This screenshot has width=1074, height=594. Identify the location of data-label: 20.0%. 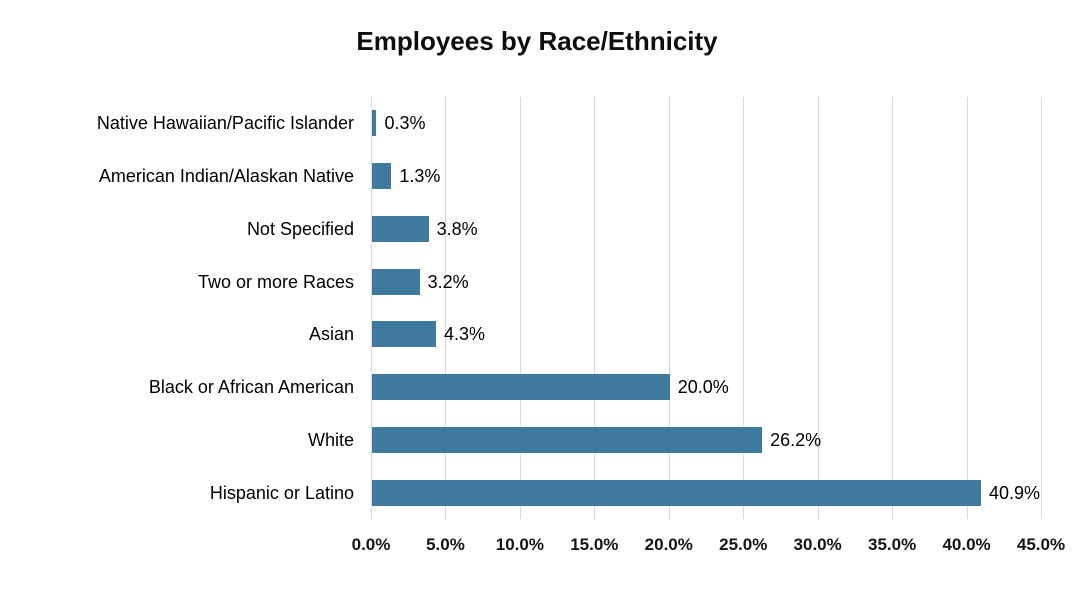
(703, 387).